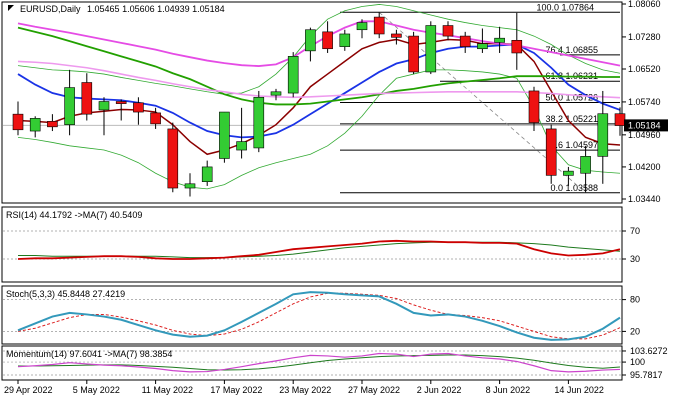  I want to click on fib-level-label: 38.2 1.05221, so click(571, 119).